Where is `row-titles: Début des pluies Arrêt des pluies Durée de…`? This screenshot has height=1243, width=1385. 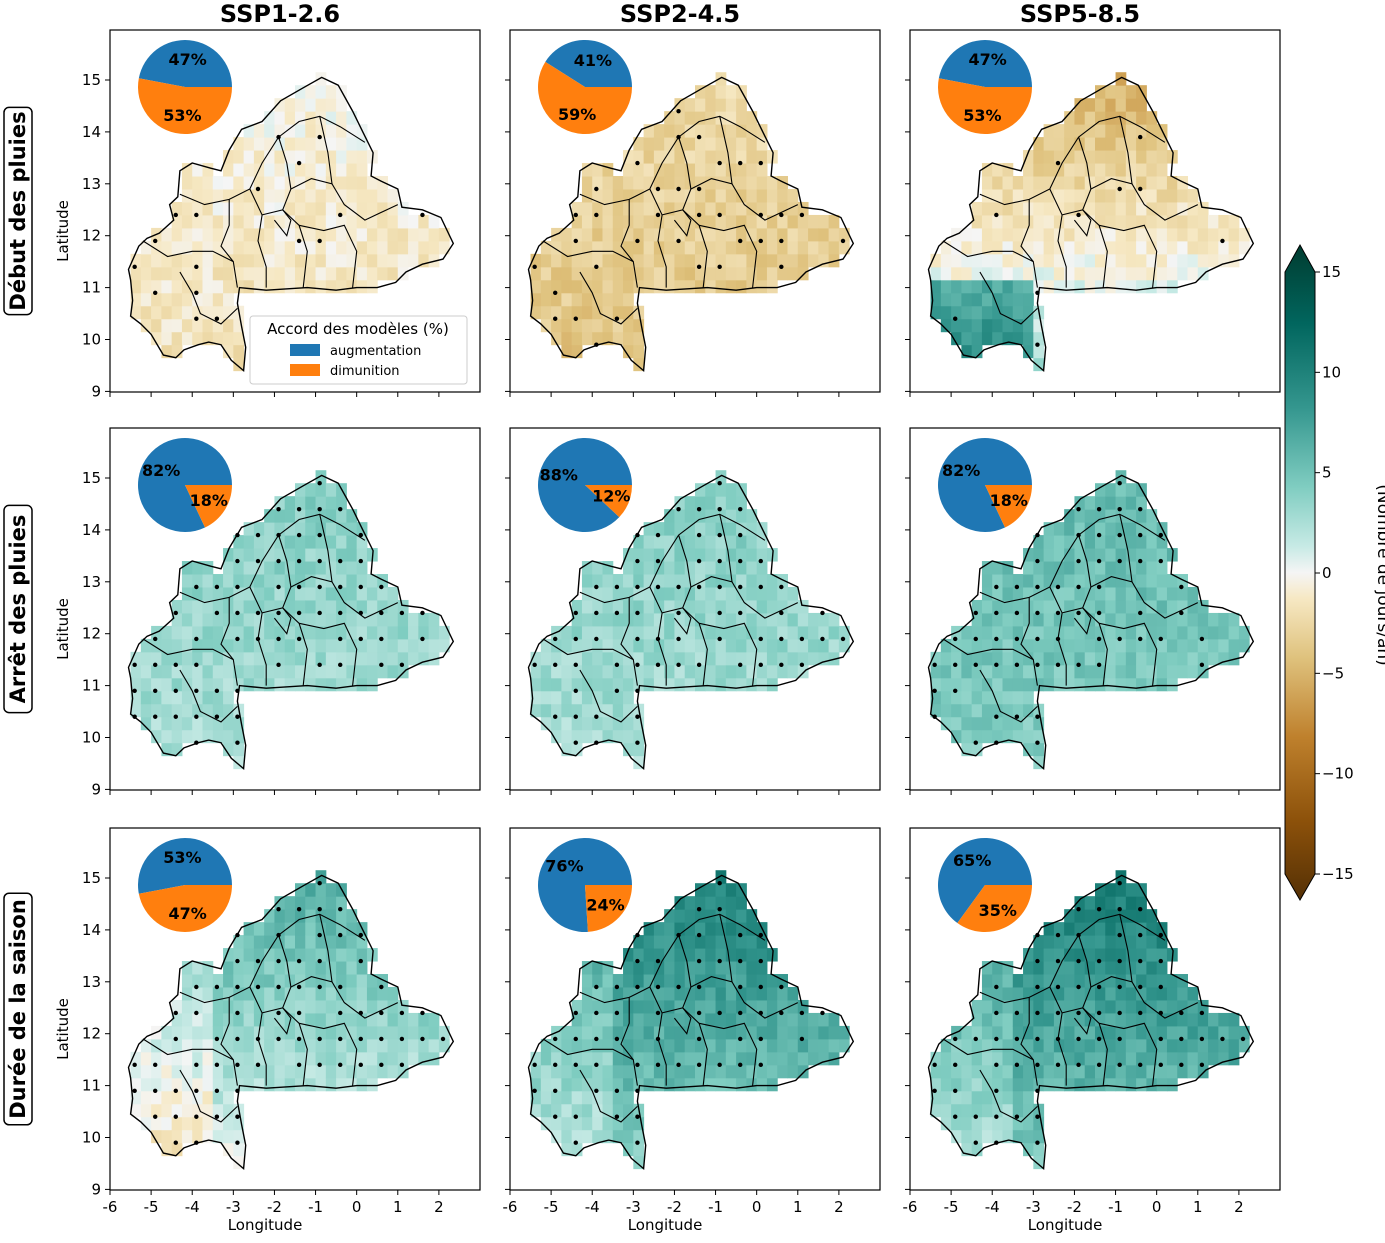
row-titles: Début des pluies Arrêt des pluies Durée de… is located at coordinates (18, 616).